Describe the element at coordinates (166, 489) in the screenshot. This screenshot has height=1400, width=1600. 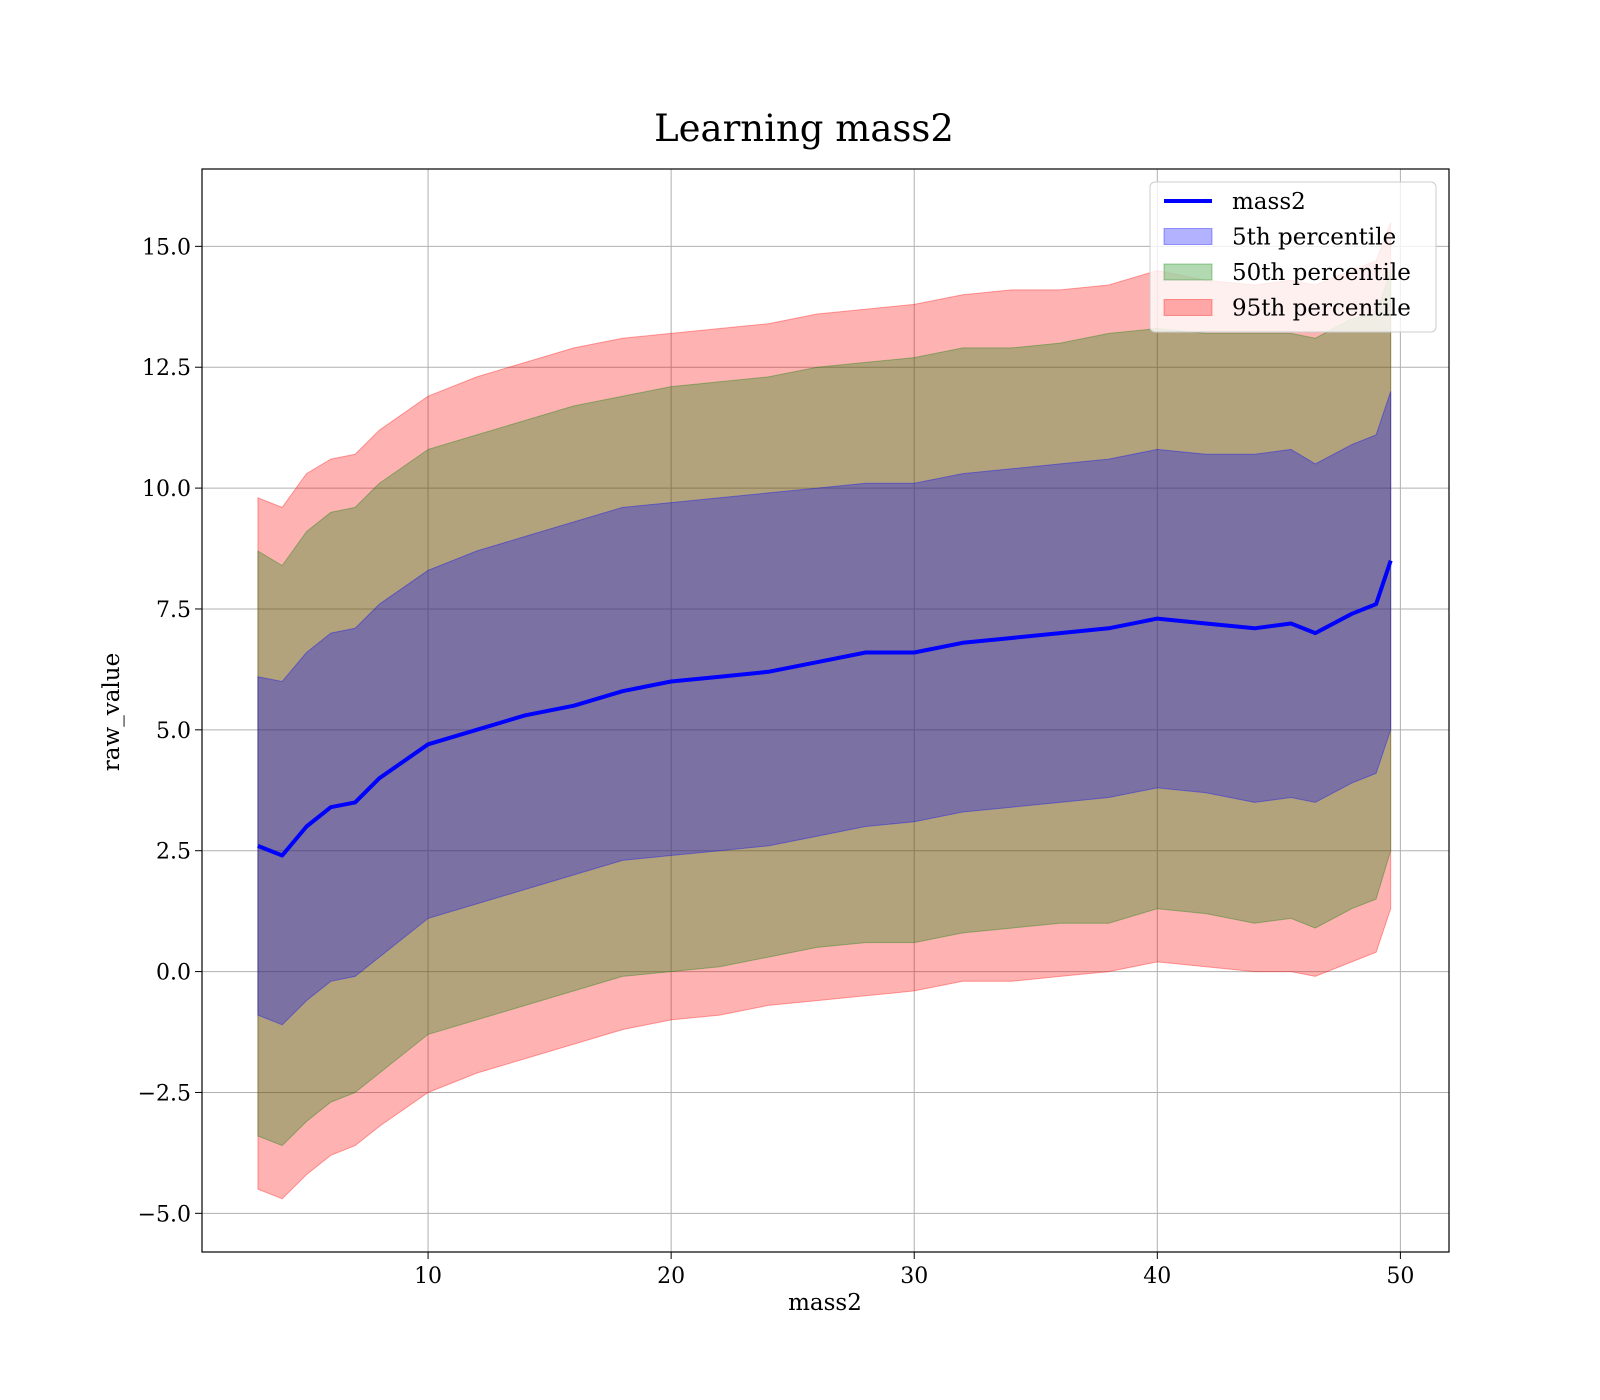
I see `y-tick-label: 10.0` at that location.